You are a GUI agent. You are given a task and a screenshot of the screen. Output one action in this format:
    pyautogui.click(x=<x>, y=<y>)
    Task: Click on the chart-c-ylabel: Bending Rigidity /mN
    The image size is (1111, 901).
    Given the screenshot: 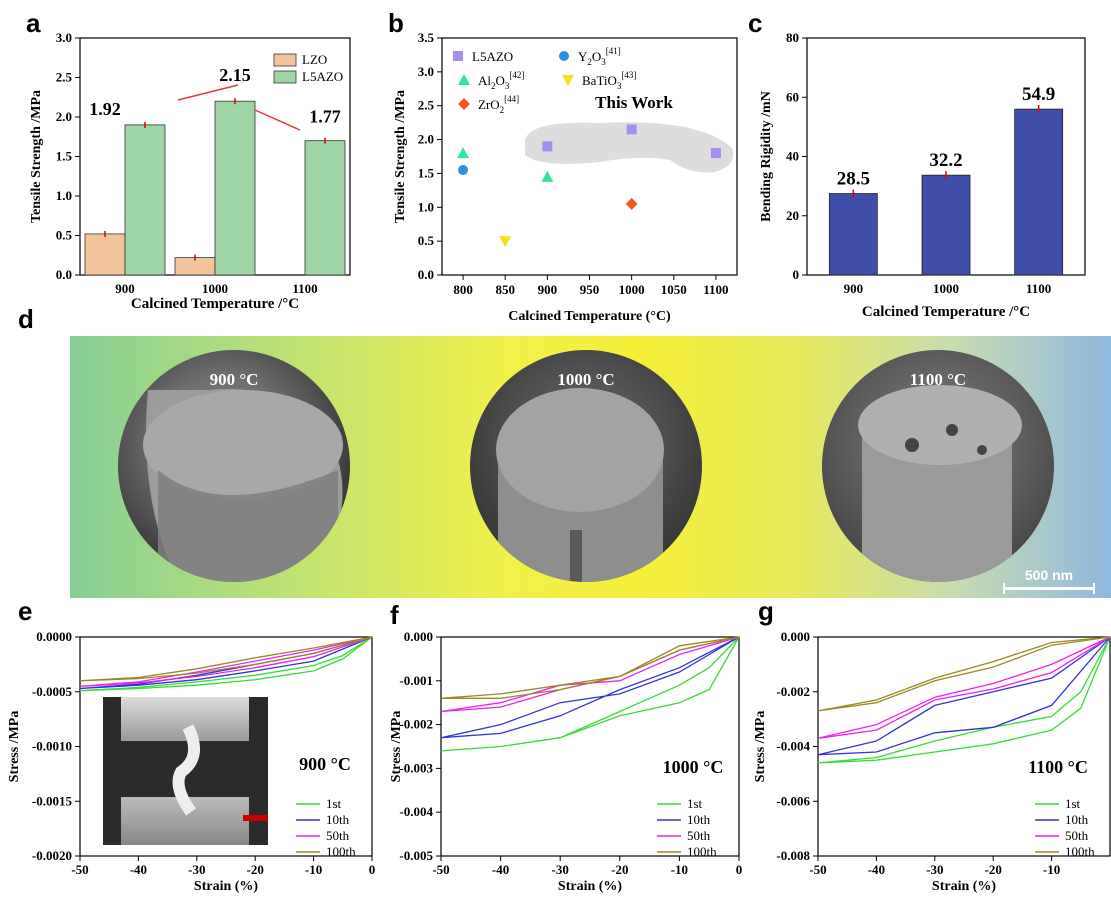 What is the action you would take?
    pyautogui.click(x=766, y=156)
    